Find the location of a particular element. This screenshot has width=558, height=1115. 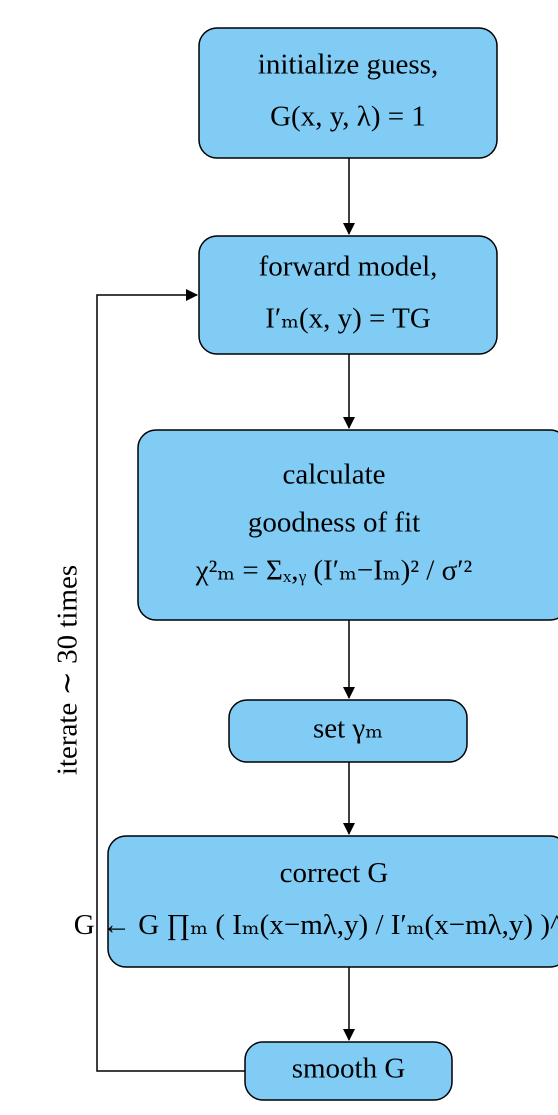

node-label: goodness of fit is located at coordinates (334, 523).